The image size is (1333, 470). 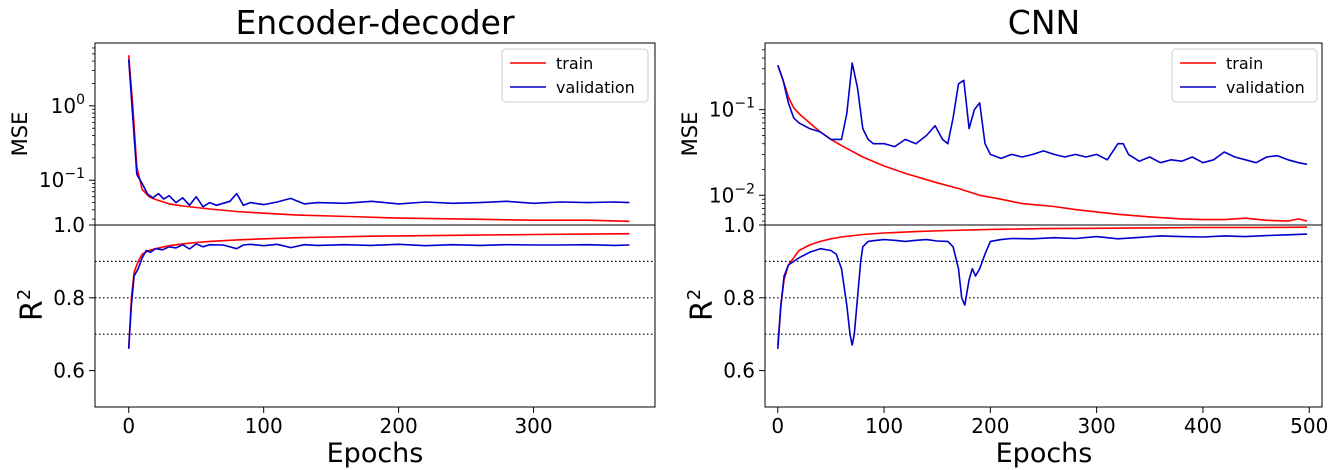 I want to click on r2-reference-lines, so click(x=375, y=297).